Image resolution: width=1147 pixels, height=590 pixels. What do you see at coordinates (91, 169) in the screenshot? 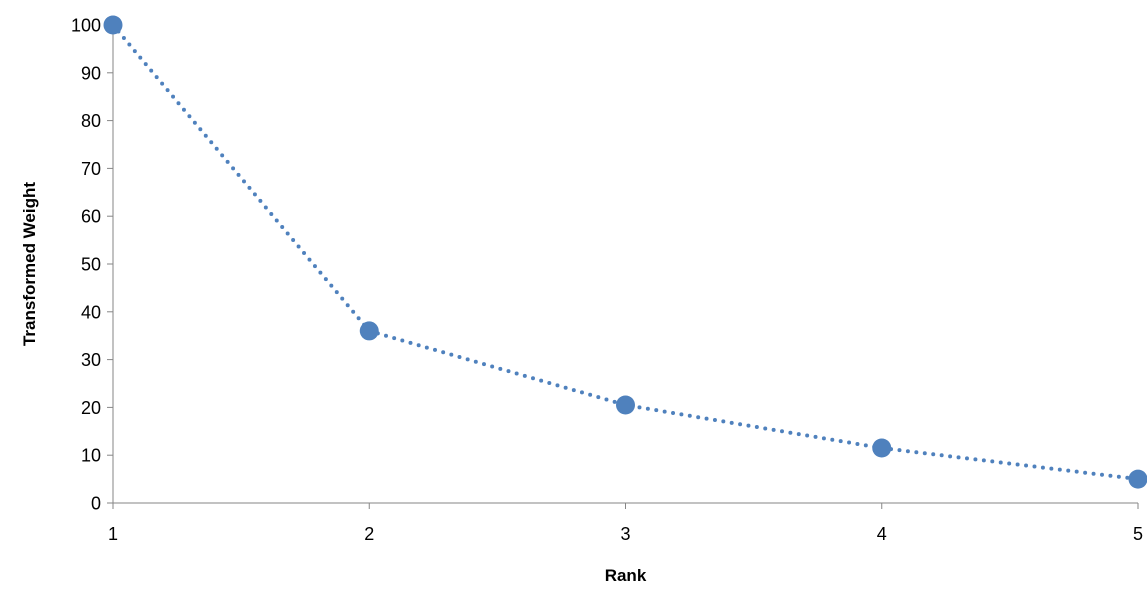
I see `y-tick-label: 70` at bounding box center [91, 169].